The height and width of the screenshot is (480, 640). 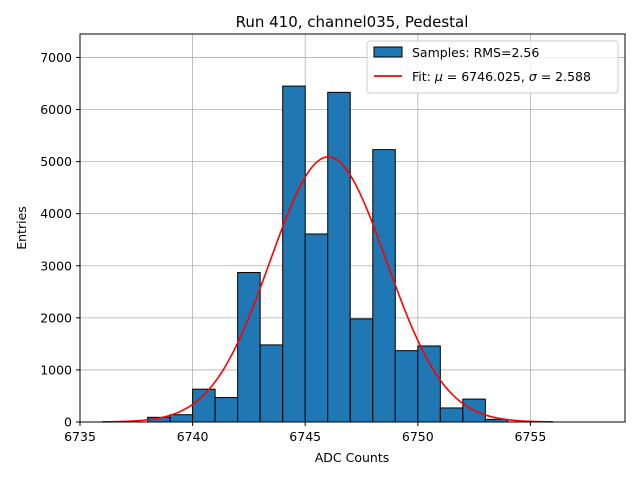 What do you see at coordinates (531, 436) in the screenshot?
I see `x-tick-label: 6755` at bounding box center [531, 436].